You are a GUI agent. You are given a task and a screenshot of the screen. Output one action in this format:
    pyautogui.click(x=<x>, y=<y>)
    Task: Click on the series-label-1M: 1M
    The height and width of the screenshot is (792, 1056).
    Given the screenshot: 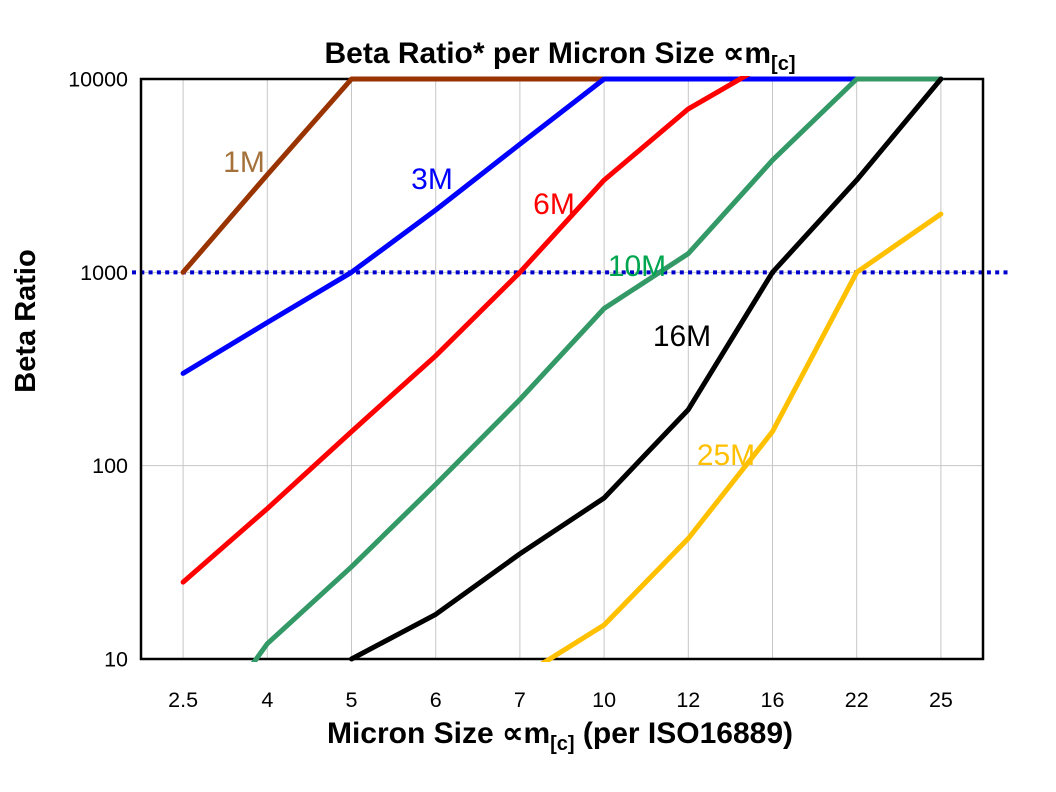 What is the action you would take?
    pyautogui.click(x=244, y=162)
    